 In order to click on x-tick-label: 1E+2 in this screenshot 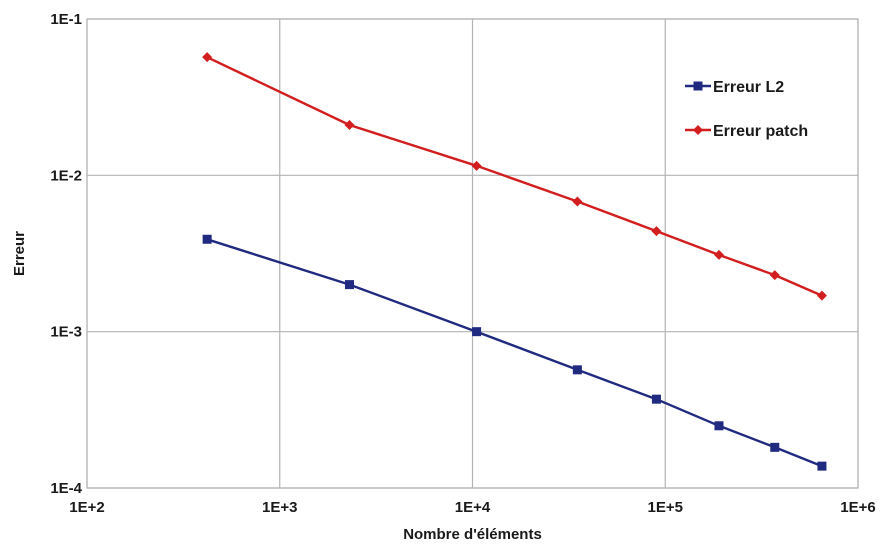, I will do `click(86, 507)`.